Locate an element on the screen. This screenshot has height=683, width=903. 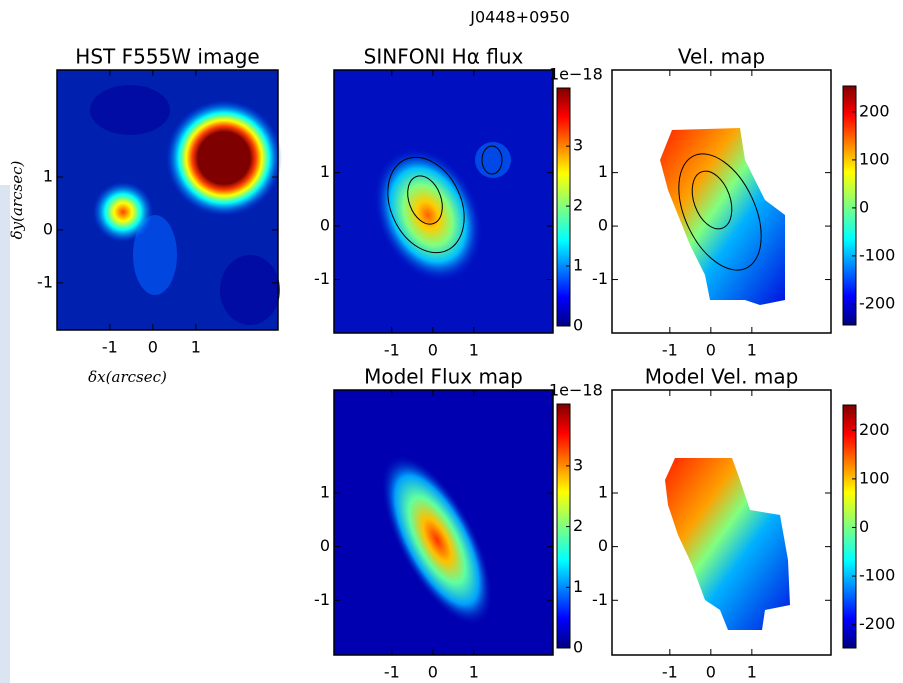
flux-image is located at coordinates (443, 201).